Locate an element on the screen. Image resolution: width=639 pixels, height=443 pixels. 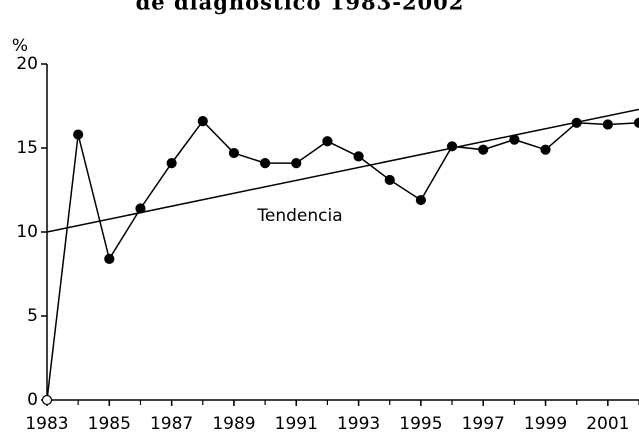
x-tick-label: 1989 is located at coordinates (233, 424).